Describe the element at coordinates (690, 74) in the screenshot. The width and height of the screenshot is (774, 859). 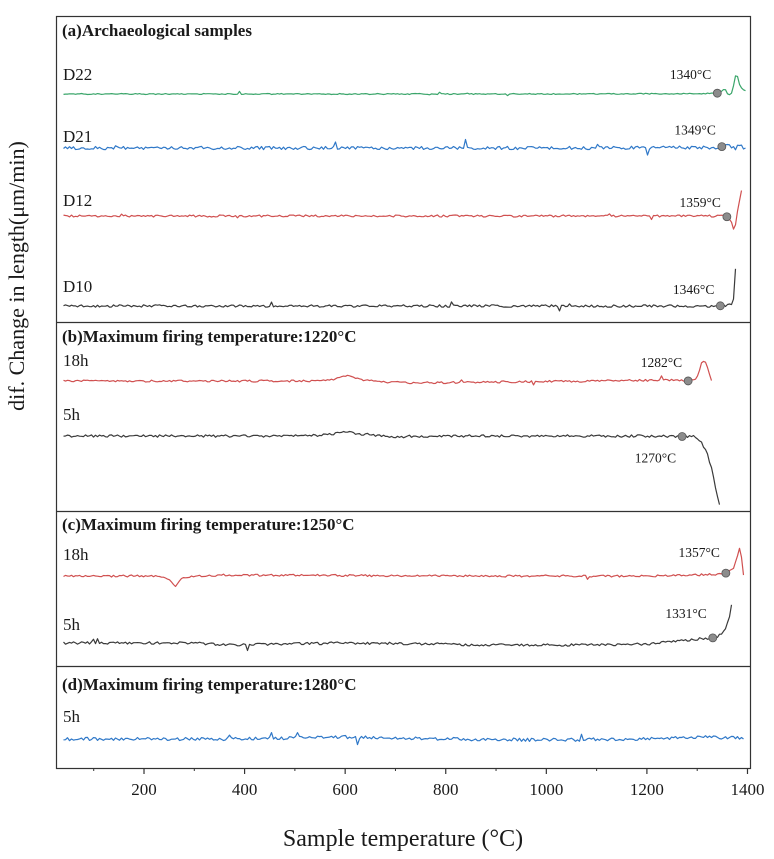
I see `onset-label: 1340°C` at that location.